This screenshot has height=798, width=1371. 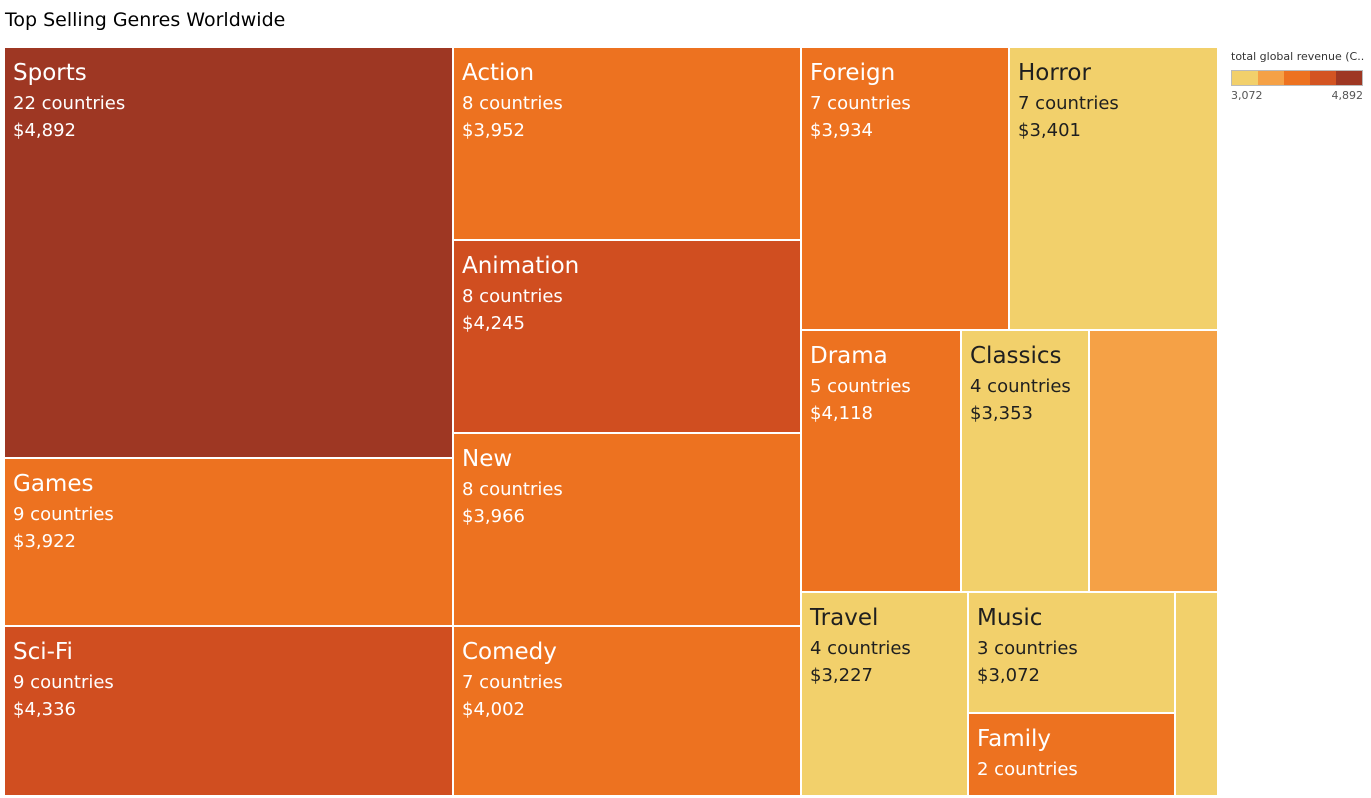 What do you see at coordinates (1016, 356) in the screenshot?
I see `tile-name-label: Classics` at bounding box center [1016, 356].